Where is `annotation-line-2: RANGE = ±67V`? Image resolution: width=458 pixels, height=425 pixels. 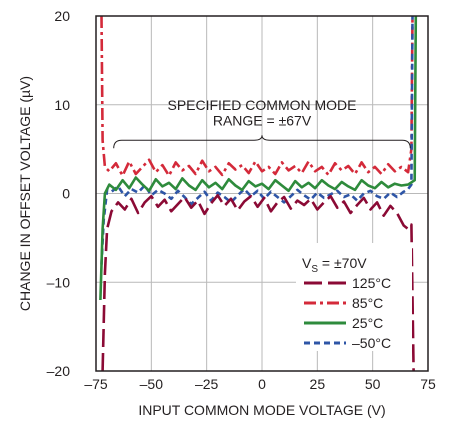 annotation-line-2: RANGE = ±67V is located at coordinates (262, 121).